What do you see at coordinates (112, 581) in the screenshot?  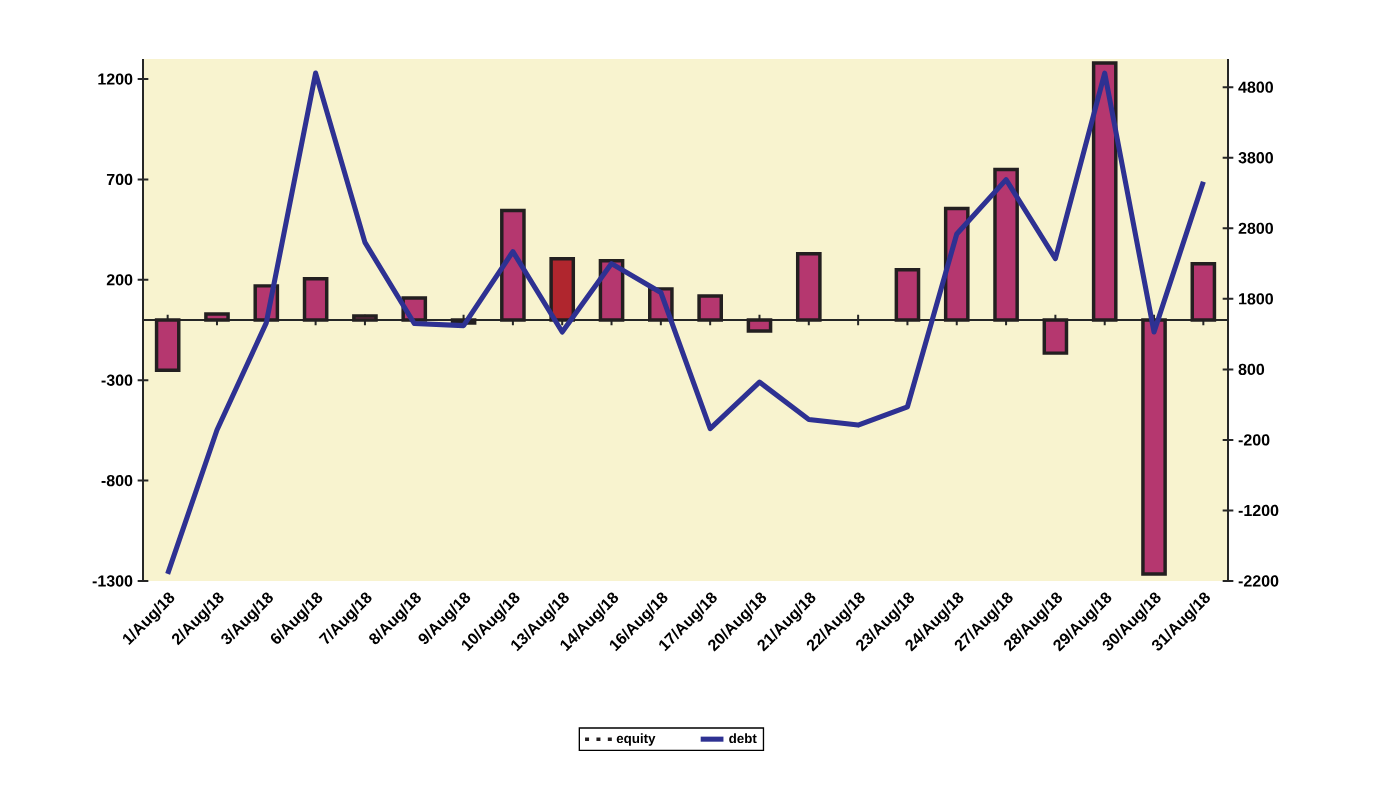 I see `y-tick-label: -1300` at bounding box center [112, 581].